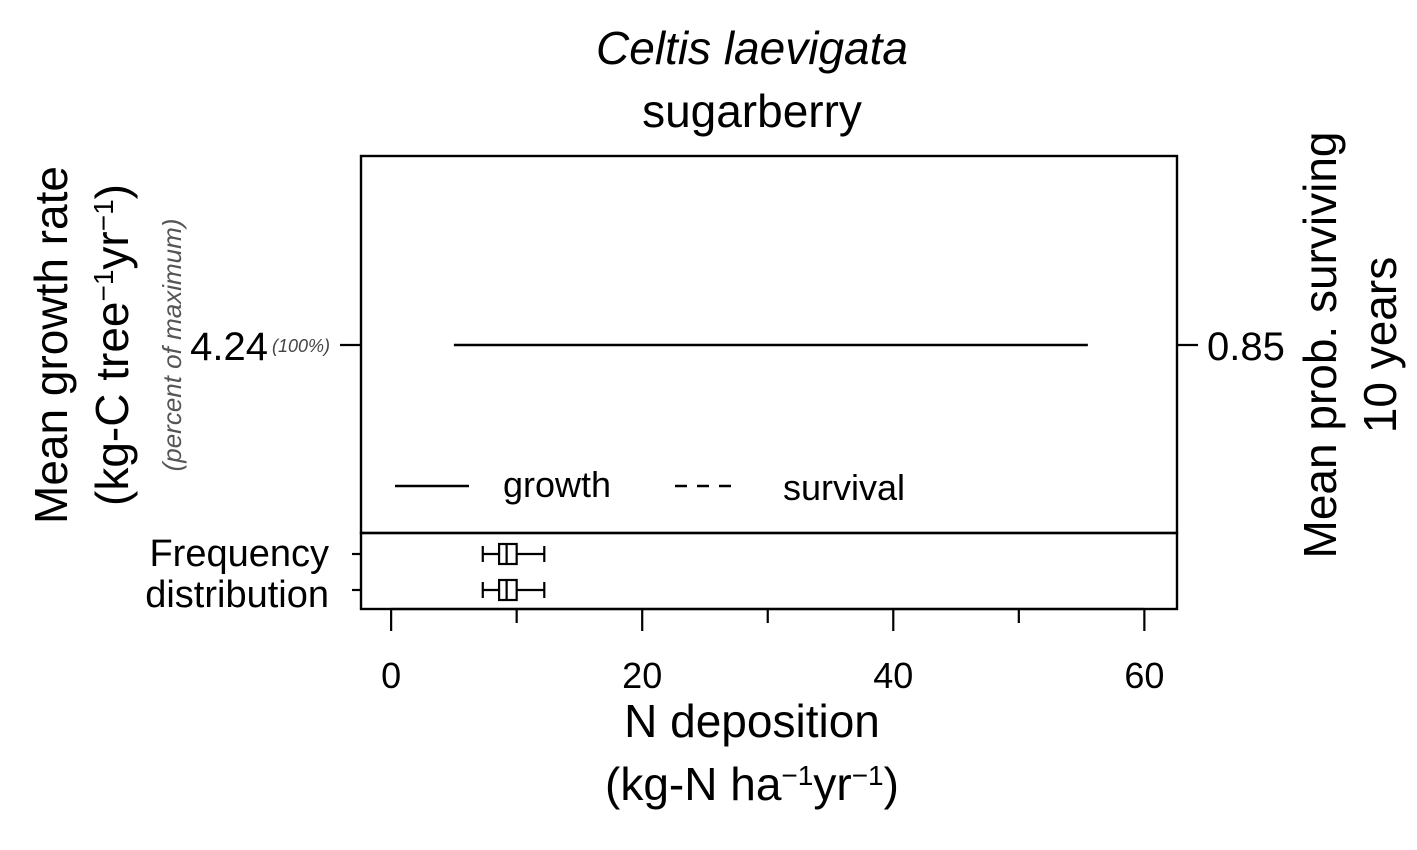  I want to click on frequency-label: Frequency, so click(239, 554).